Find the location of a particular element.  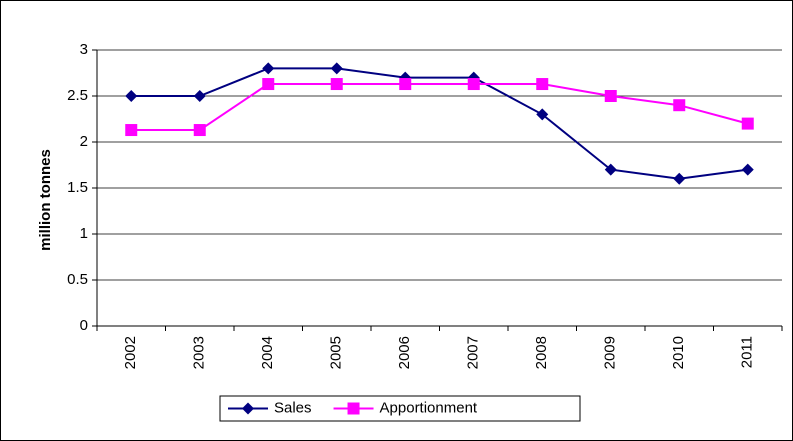

x-tick-label: 2007 is located at coordinates (473, 352).